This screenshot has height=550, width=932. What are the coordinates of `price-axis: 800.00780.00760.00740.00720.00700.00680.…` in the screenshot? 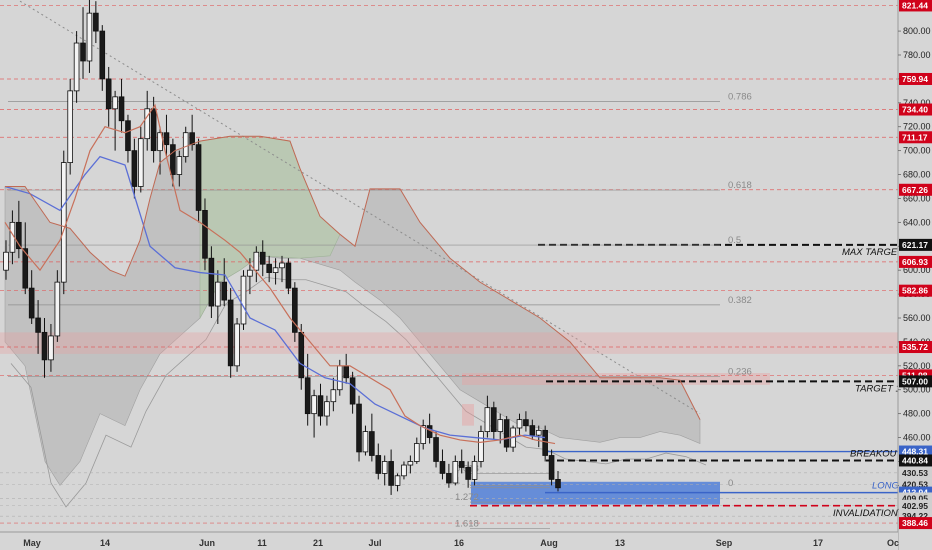 It's located at (914, 275).